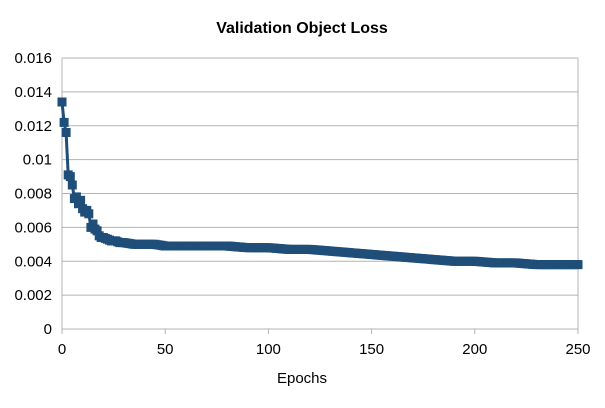  What do you see at coordinates (302, 28) in the screenshot?
I see `chart-title: Validation Object Loss` at bounding box center [302, 28].